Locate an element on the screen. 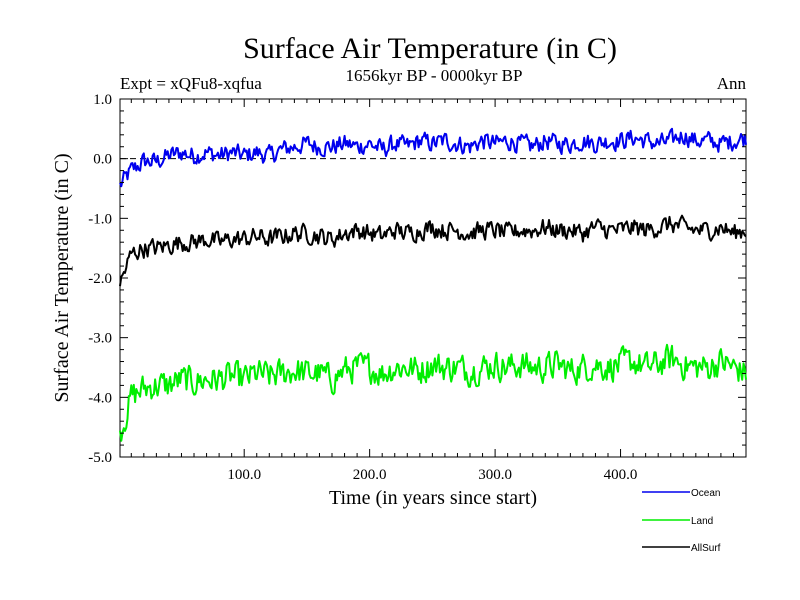  experiment-label: Expt = xQFu8-xqfua is located at coordinates (191, 83).